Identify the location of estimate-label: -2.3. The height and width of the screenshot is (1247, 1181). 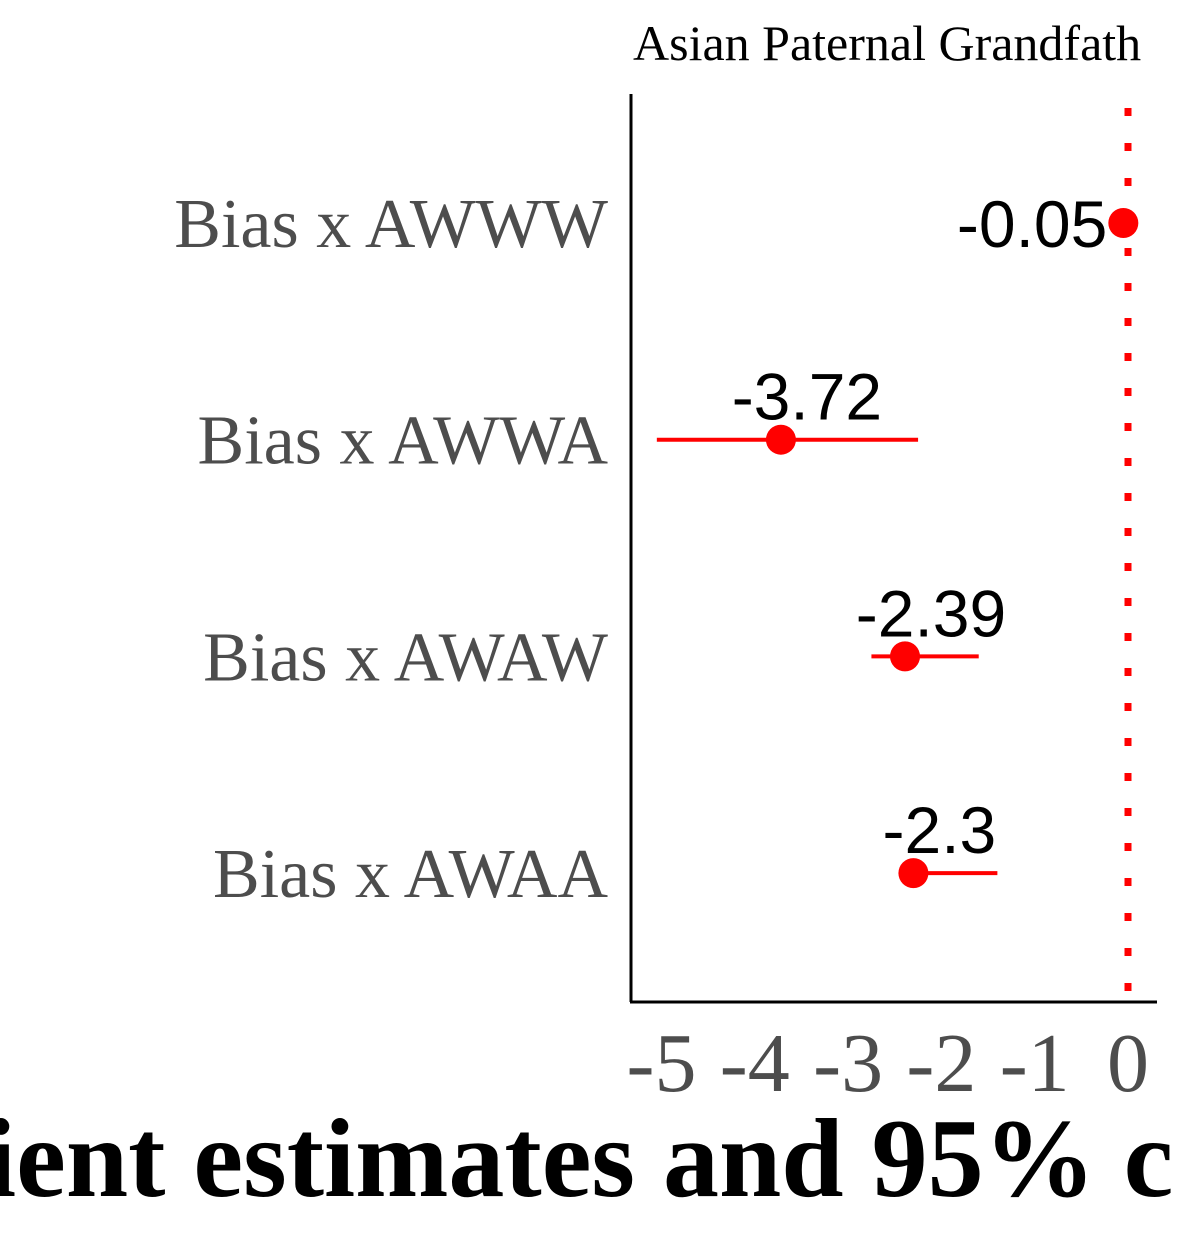
(940, 830).